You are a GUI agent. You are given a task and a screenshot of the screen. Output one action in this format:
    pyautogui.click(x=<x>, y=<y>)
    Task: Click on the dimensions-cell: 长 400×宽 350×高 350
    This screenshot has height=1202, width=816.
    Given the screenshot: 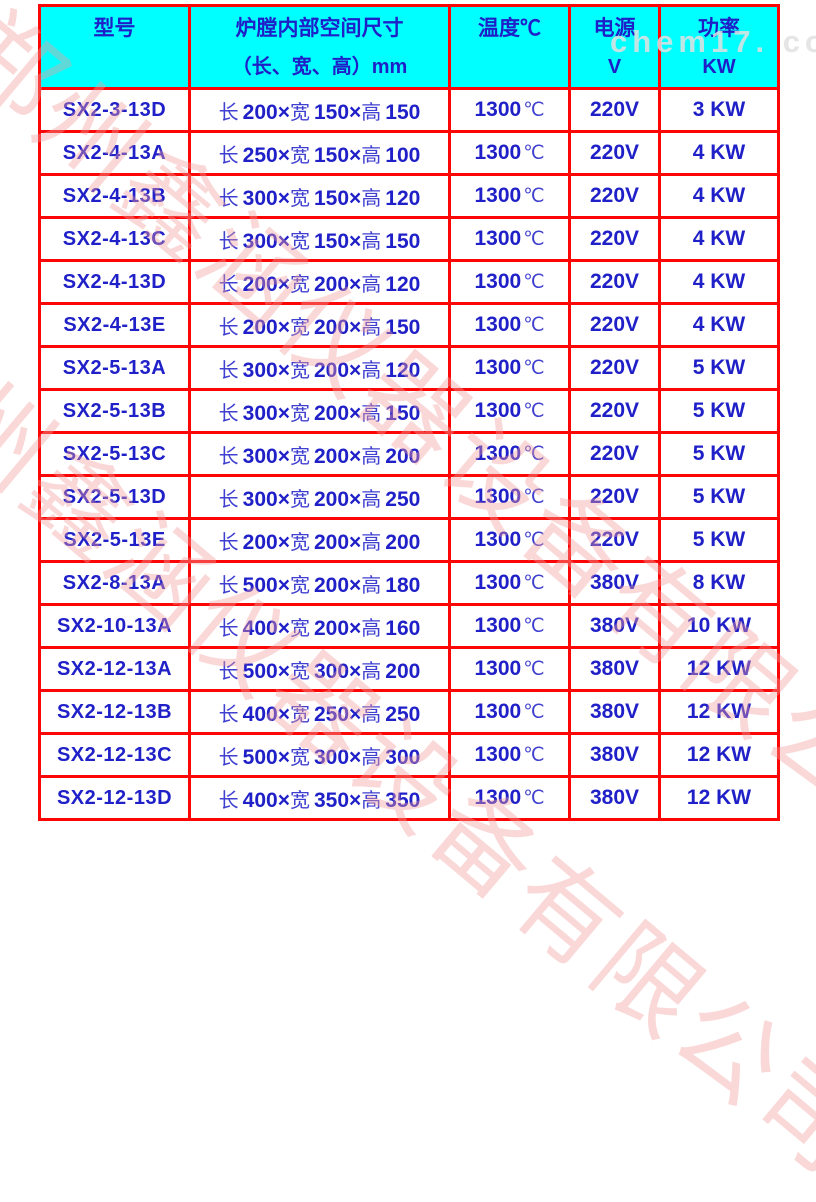 What is the action you would take?
    pyautogui.click(x=319, y=798)
    